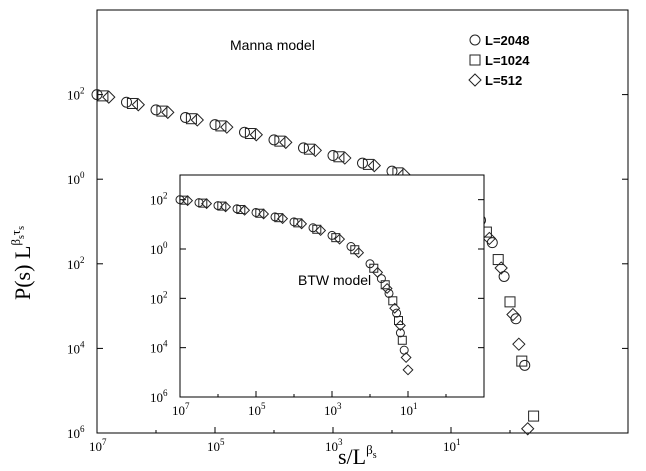 The height and width of the screenshot is (471, 646). What do you see at coordinates (21, 263) in the screenshot?
I see `y-axis-label: P(s) Lβsτs` at bounding box center [21, 263].